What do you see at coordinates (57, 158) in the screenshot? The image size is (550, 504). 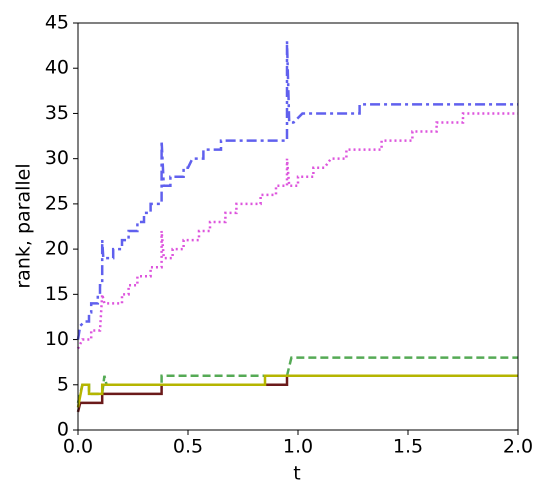 I see `y-tick-label: 30` at bounding box center [57, 158].